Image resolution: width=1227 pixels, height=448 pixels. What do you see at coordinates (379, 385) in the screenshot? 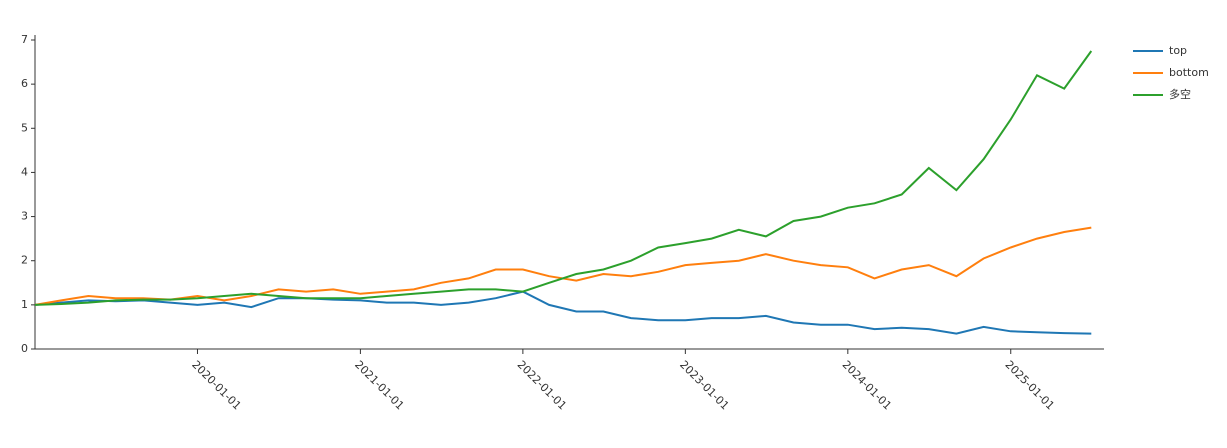
I see `x-tick-label: 2021-01-01` at bounding box center [379, 385].